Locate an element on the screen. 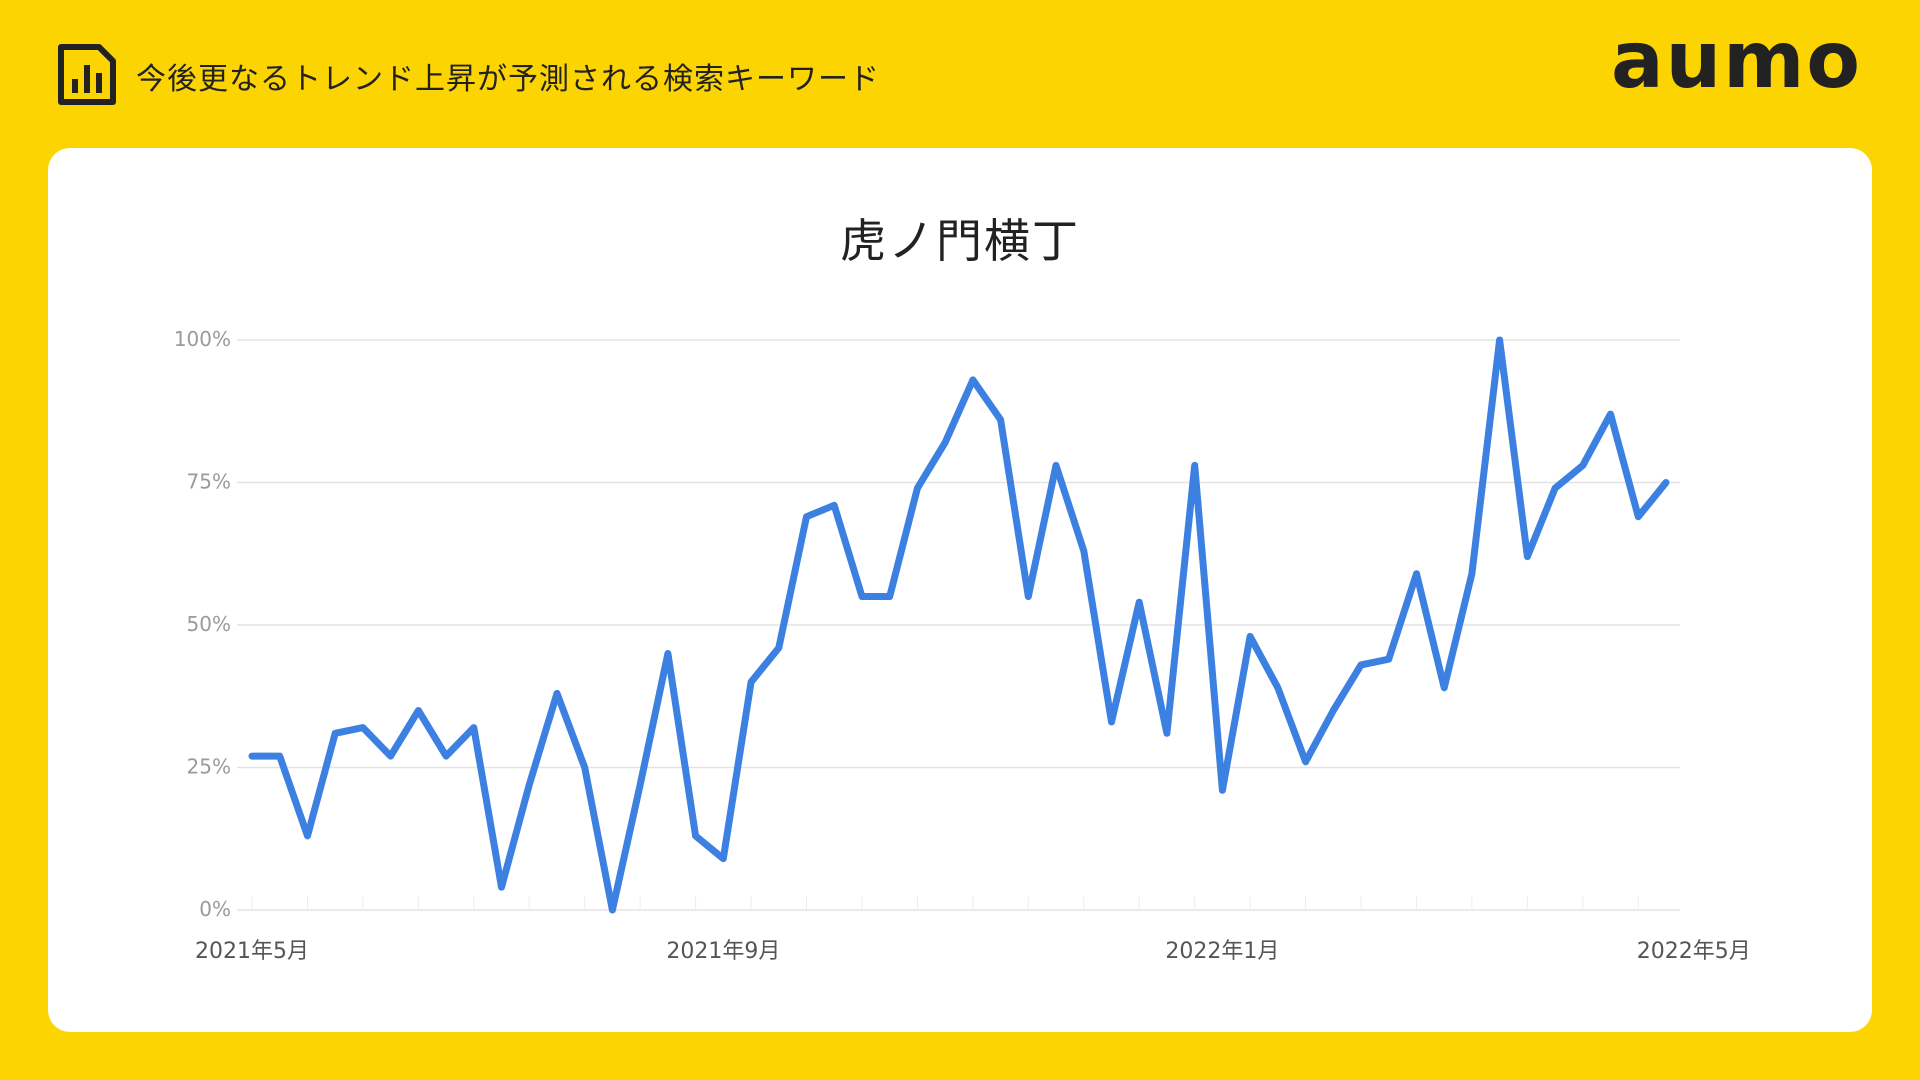 The image size is (1920, 1080). chart-title: 虎ノ門横丁 is located at coordinates (960, 241).